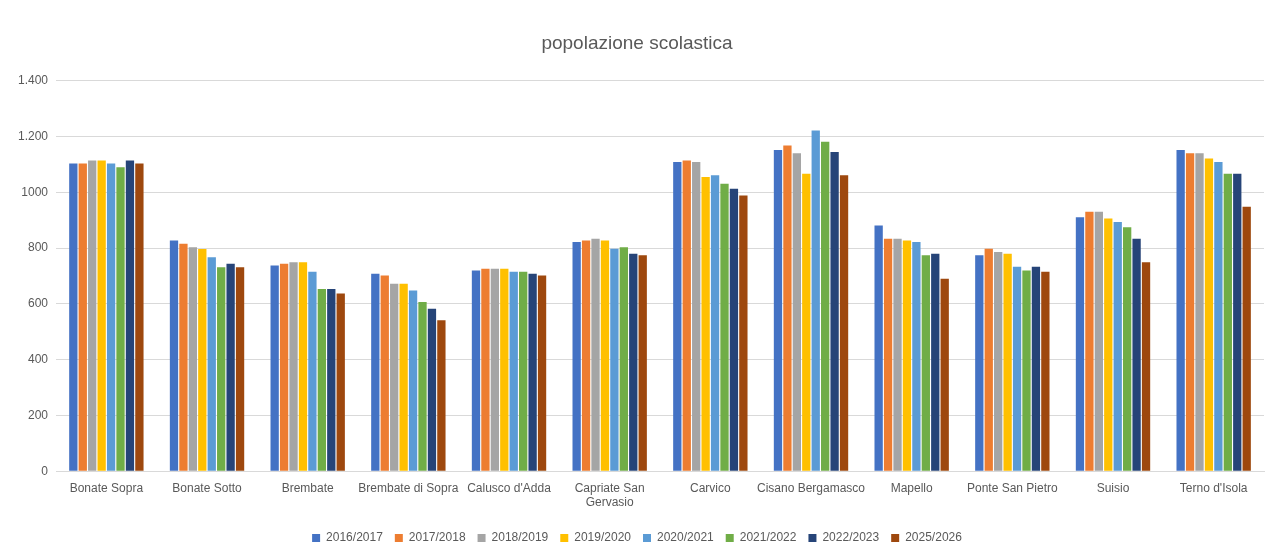 Image resolution: width=1284 pixels, height=558 pixels. What do you see at coordinates (768, 537) in the screenshot?
I see `legend-label: 2021/2022` at bounding box center [768, 537].